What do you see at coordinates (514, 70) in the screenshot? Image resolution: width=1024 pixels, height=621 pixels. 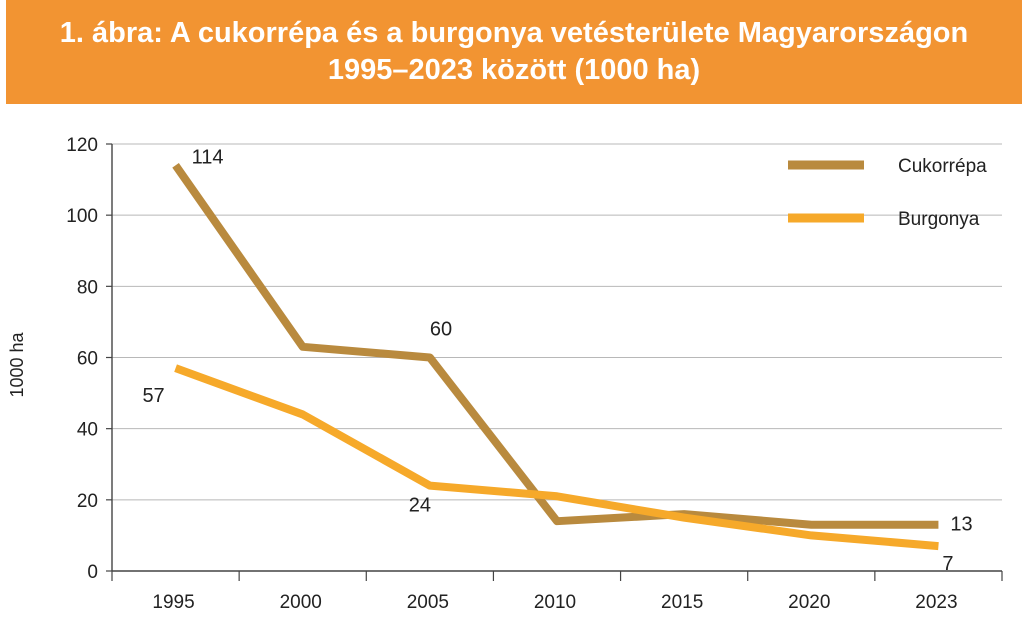 I see `chart-title-line-2: 1995–2023 között (1000 ha)` at bounding box center [514, 70].